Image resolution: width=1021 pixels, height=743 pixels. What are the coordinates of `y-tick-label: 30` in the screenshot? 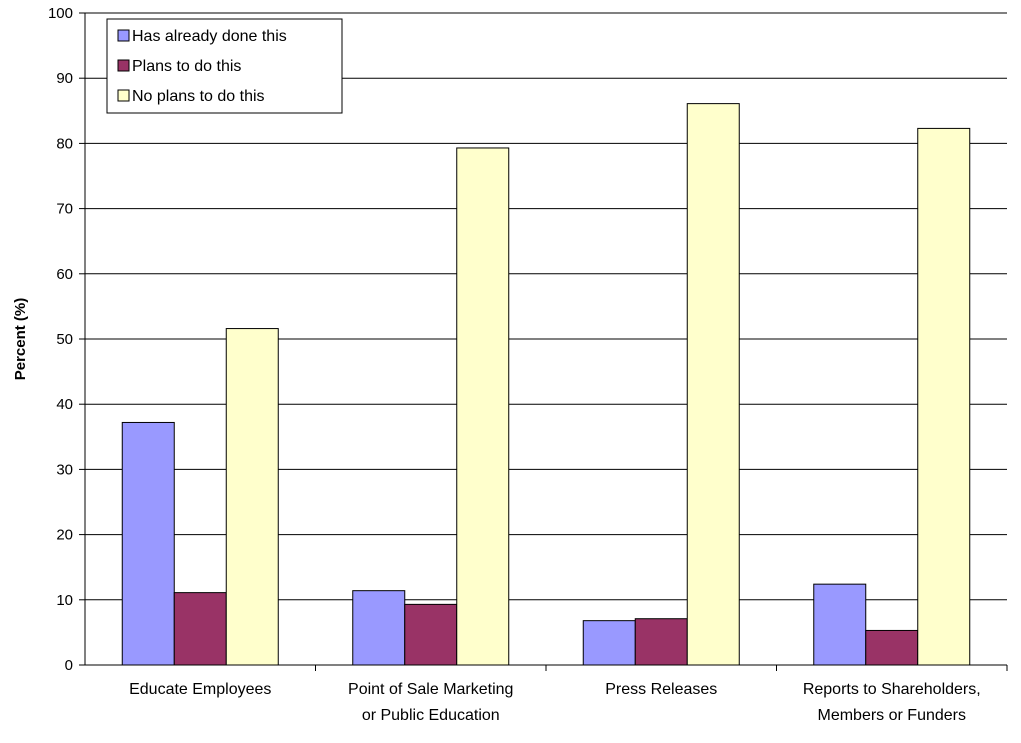 It's located at (64, 469).